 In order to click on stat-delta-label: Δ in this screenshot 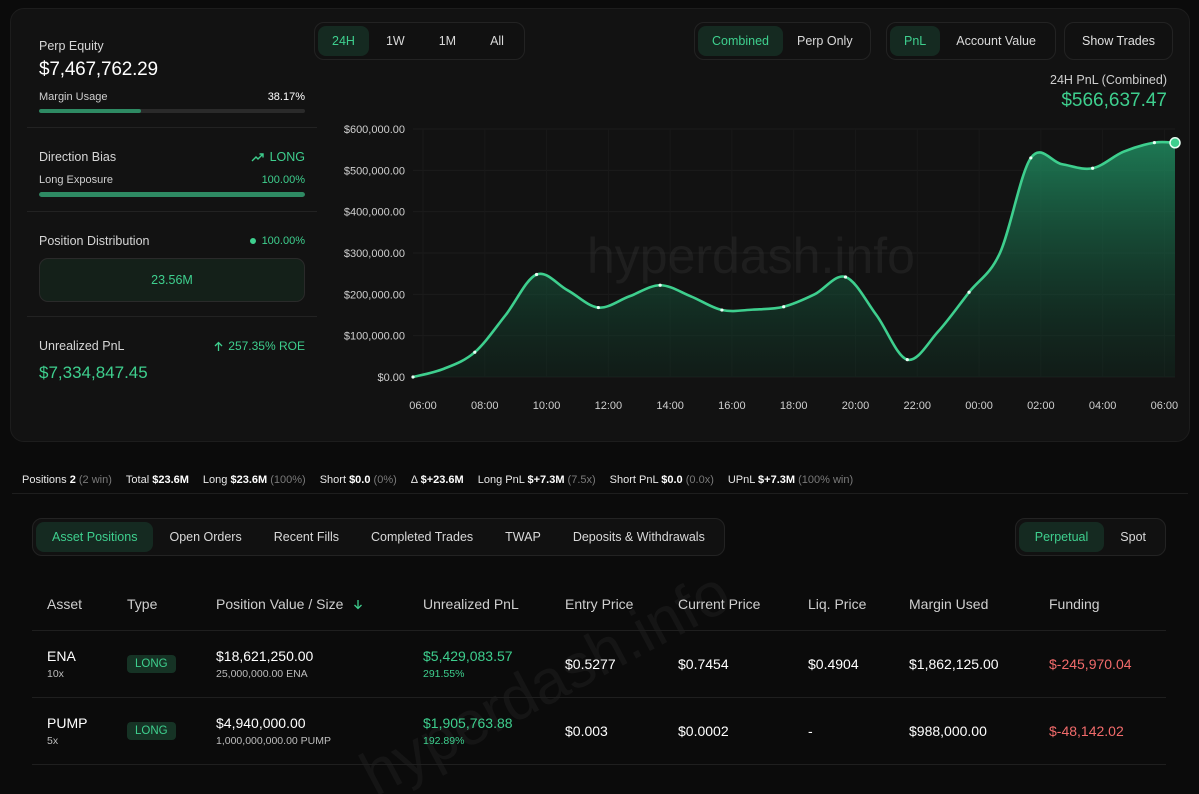, I will do `click(414, 479)`.